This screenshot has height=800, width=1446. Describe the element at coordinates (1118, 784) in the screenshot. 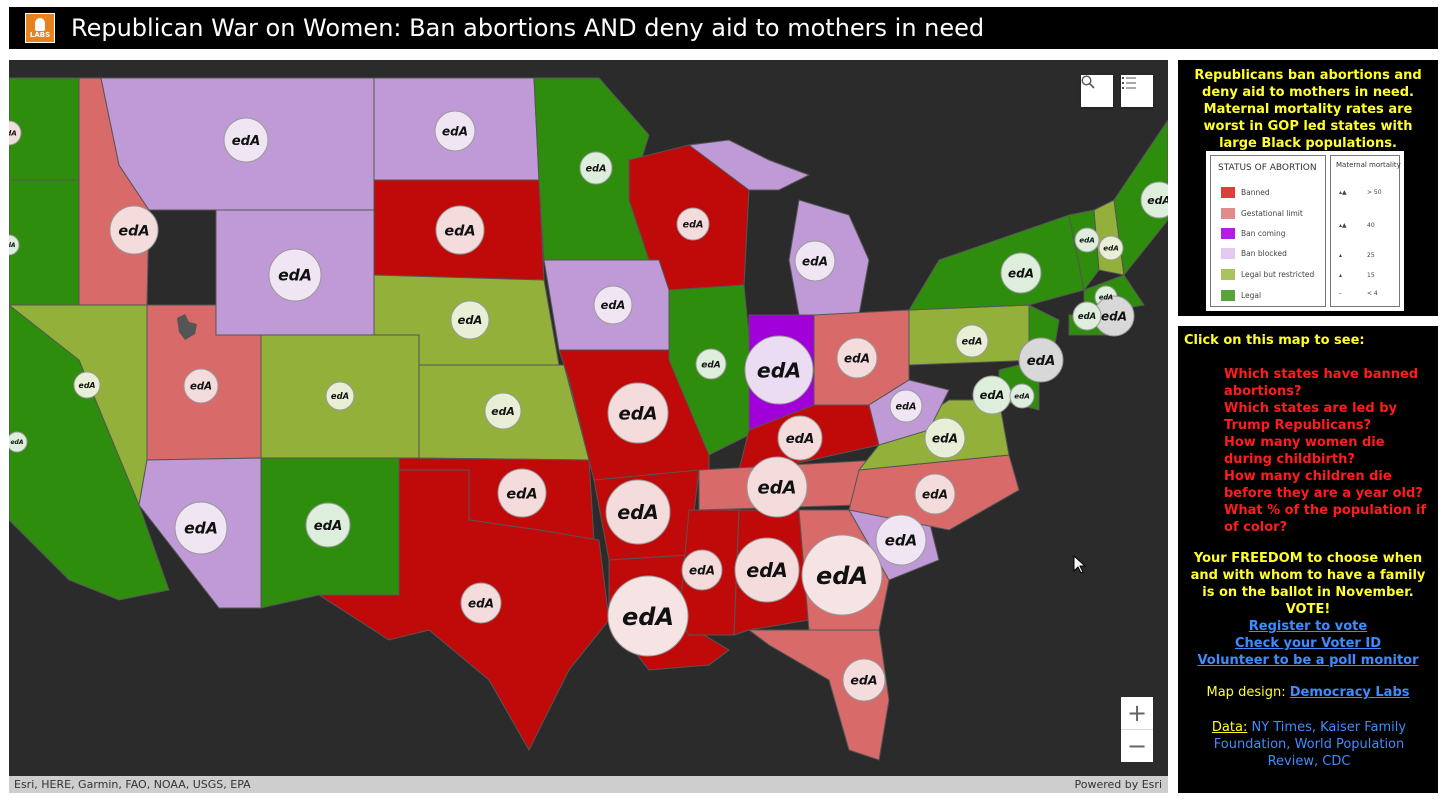

I see `powered-by-esri: Powered by Esri` at that location.